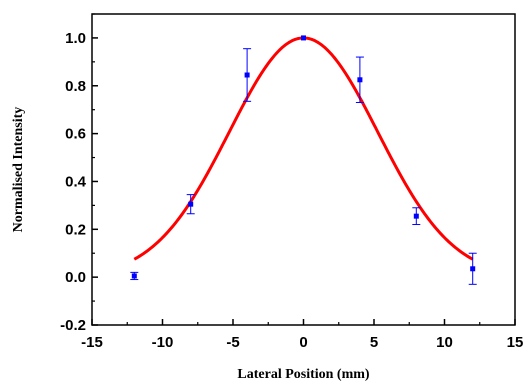 The height and width of the screenshot is (385, 527). Describe the element at coordinates (73, 325) in the screenshot. I see `y-tick-label: -0.2` at that location.